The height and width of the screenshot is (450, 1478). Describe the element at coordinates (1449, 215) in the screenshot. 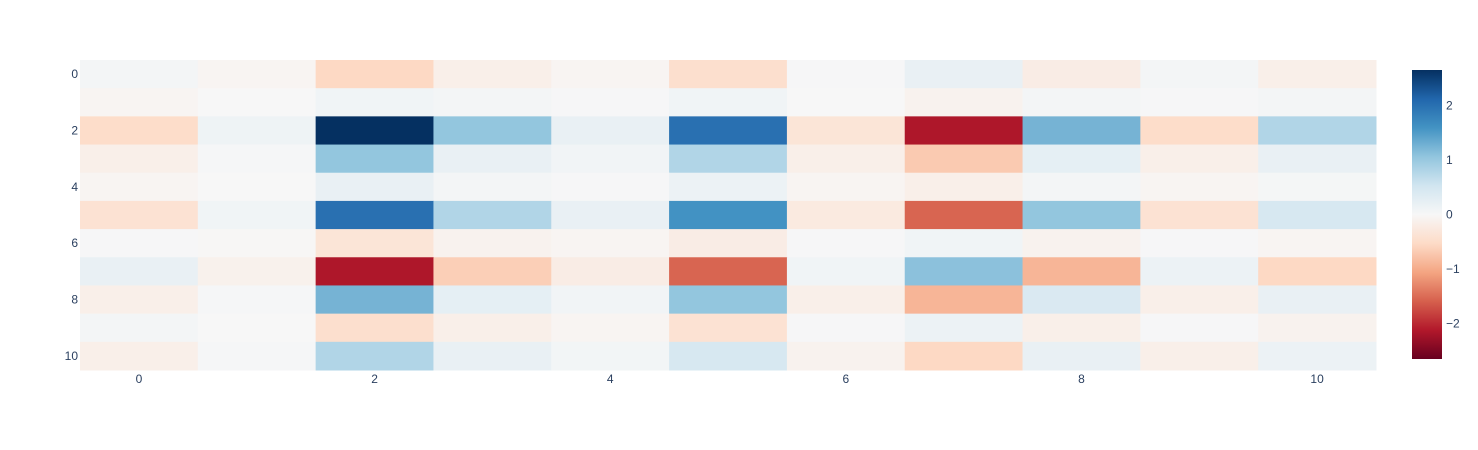

I see `colorbar-tick-label: 0` at that location.